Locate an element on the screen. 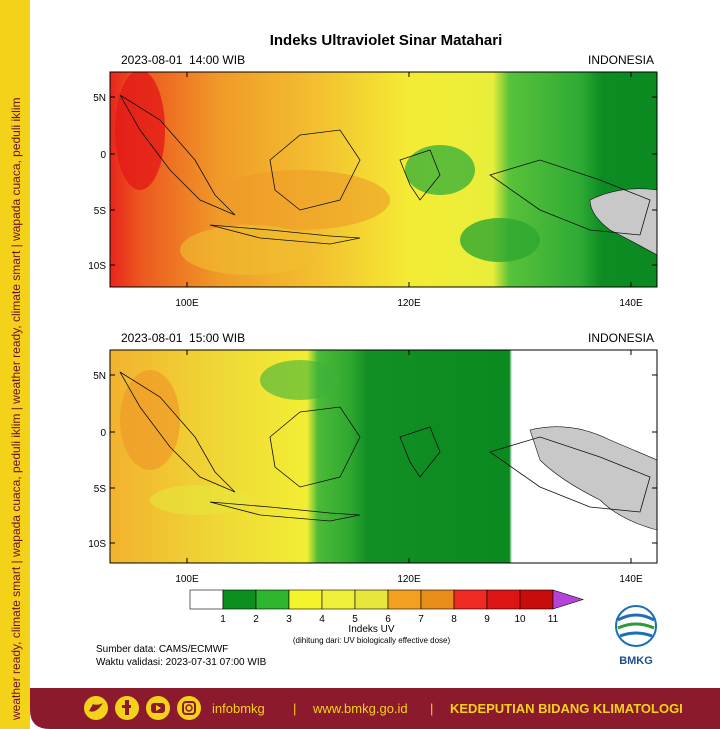  colorbar-label: 6 is located at coordinates (388, 619).